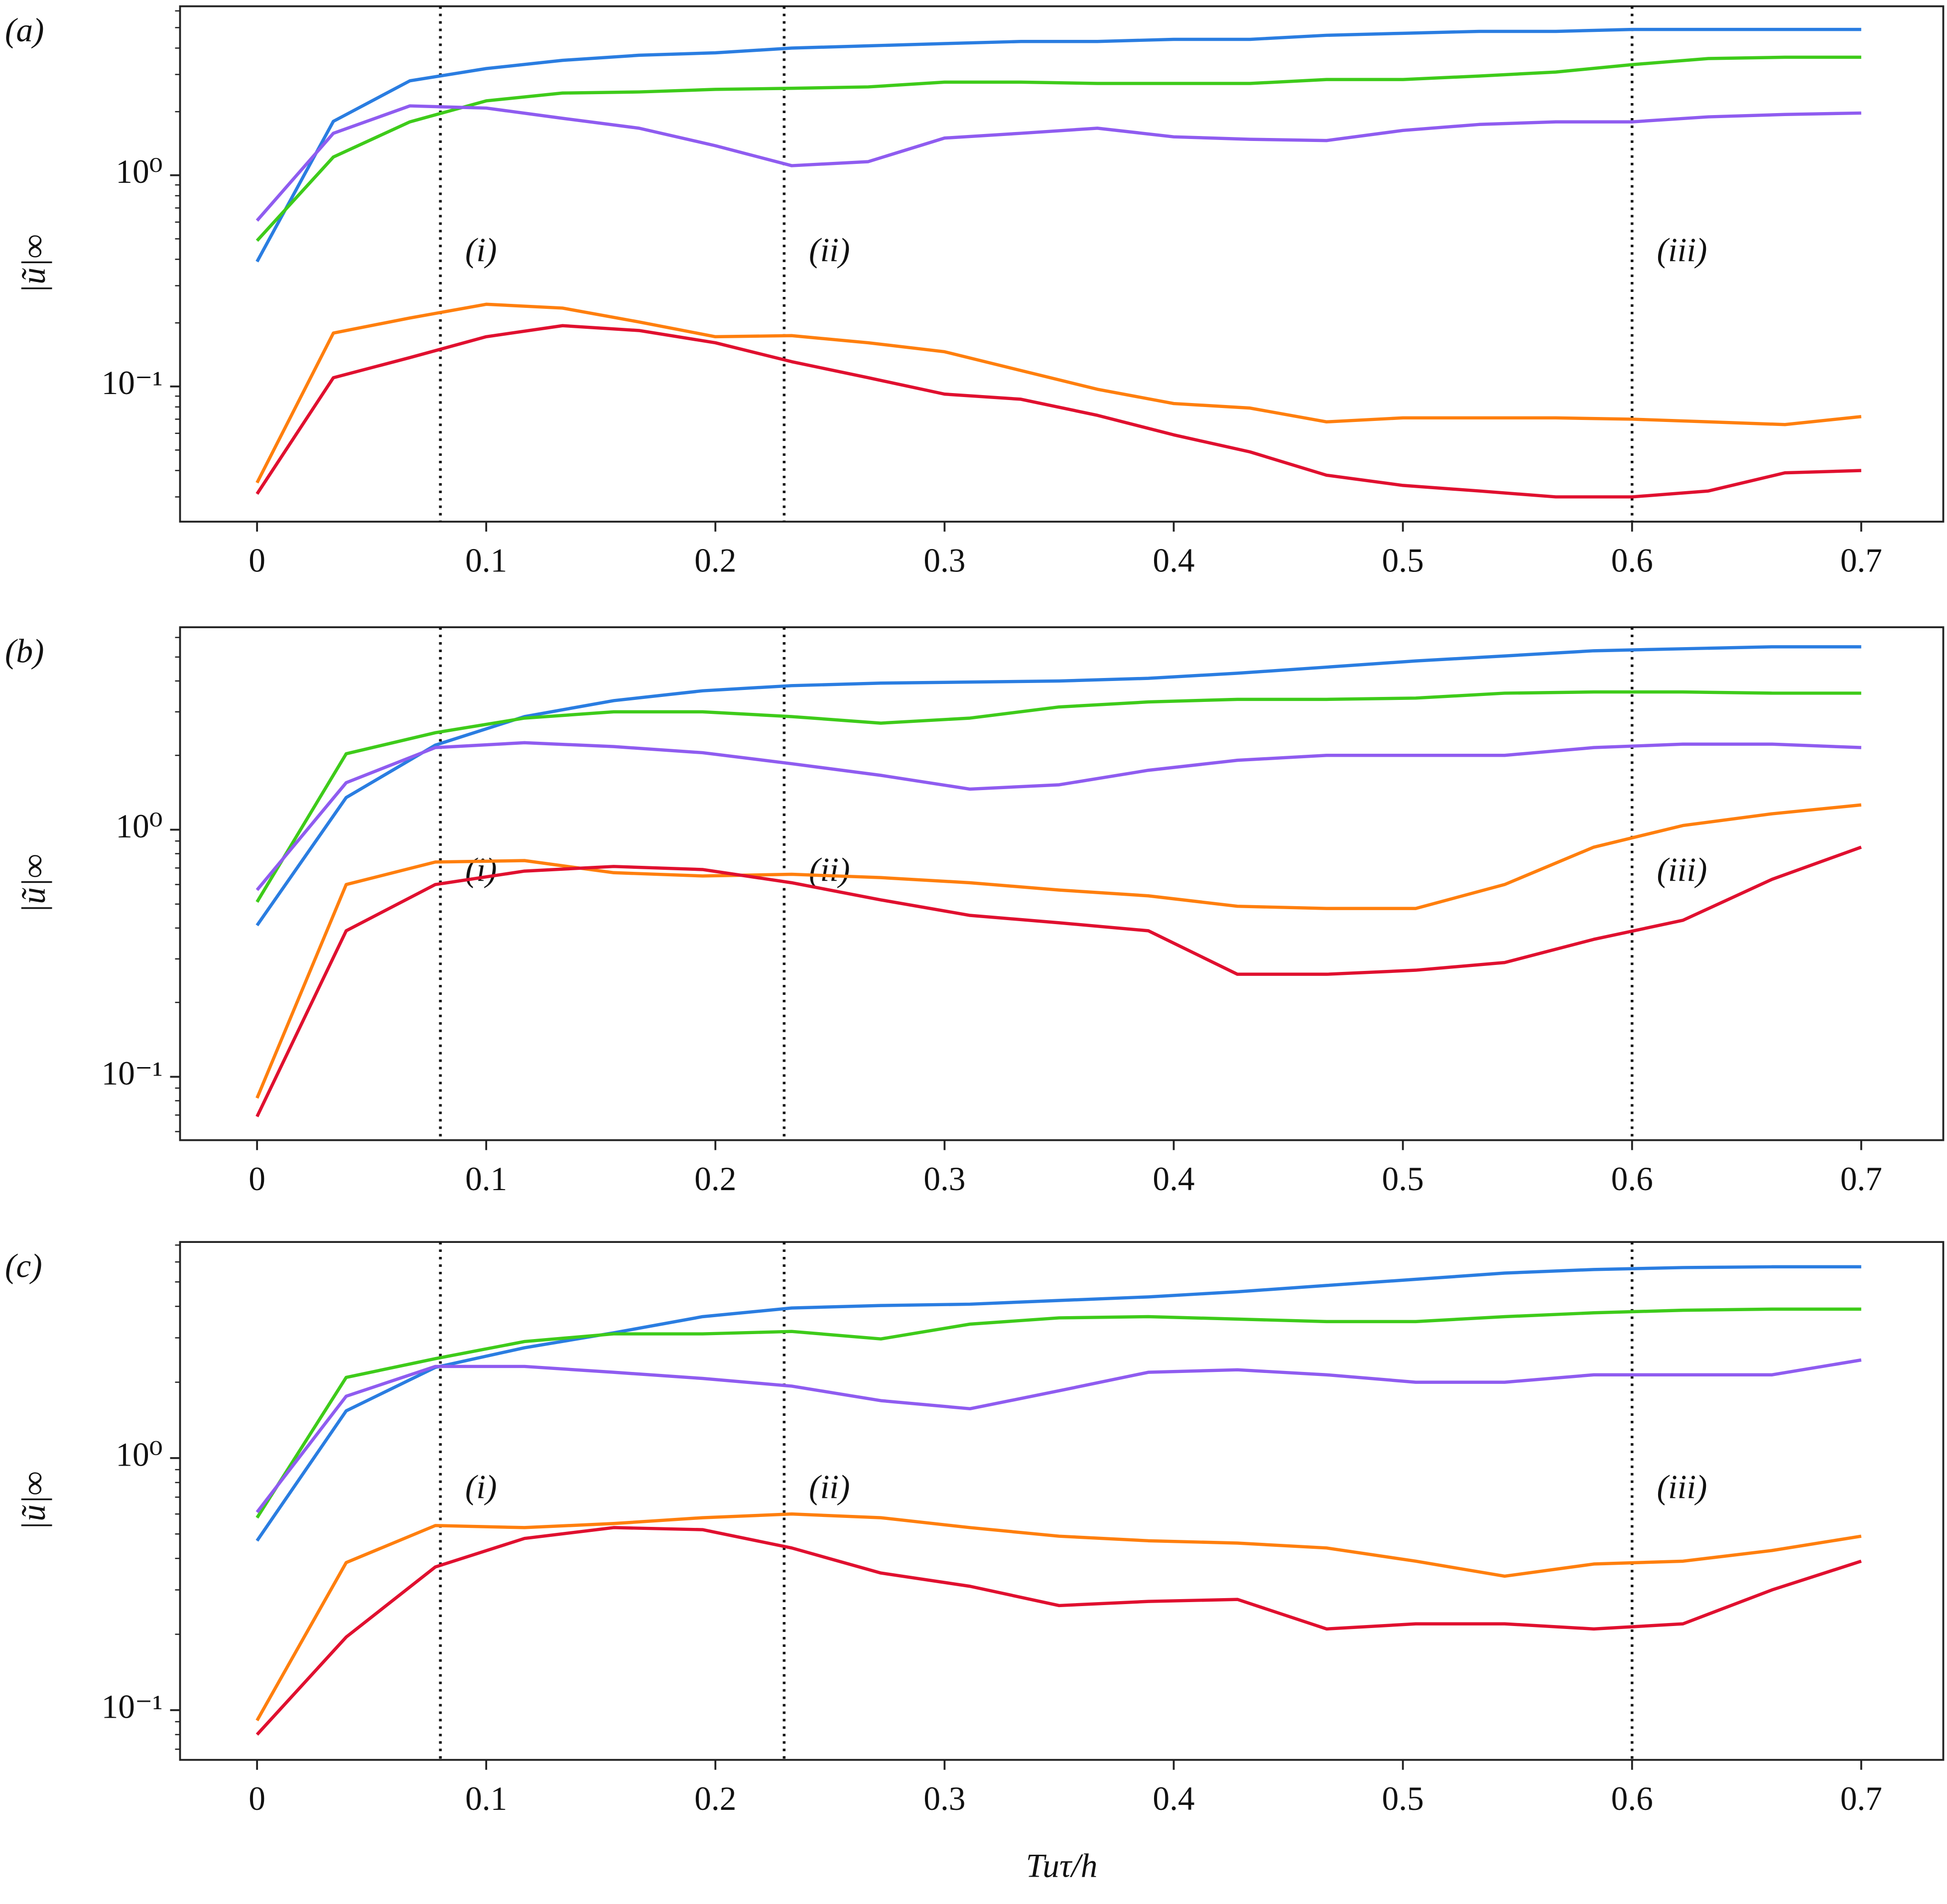 This screenshot has height=1904, width=1947. What do you see at coordinates (25, 30) in the screenshot?
I see `panel-label: (a)` at bounding box center [25, 30].